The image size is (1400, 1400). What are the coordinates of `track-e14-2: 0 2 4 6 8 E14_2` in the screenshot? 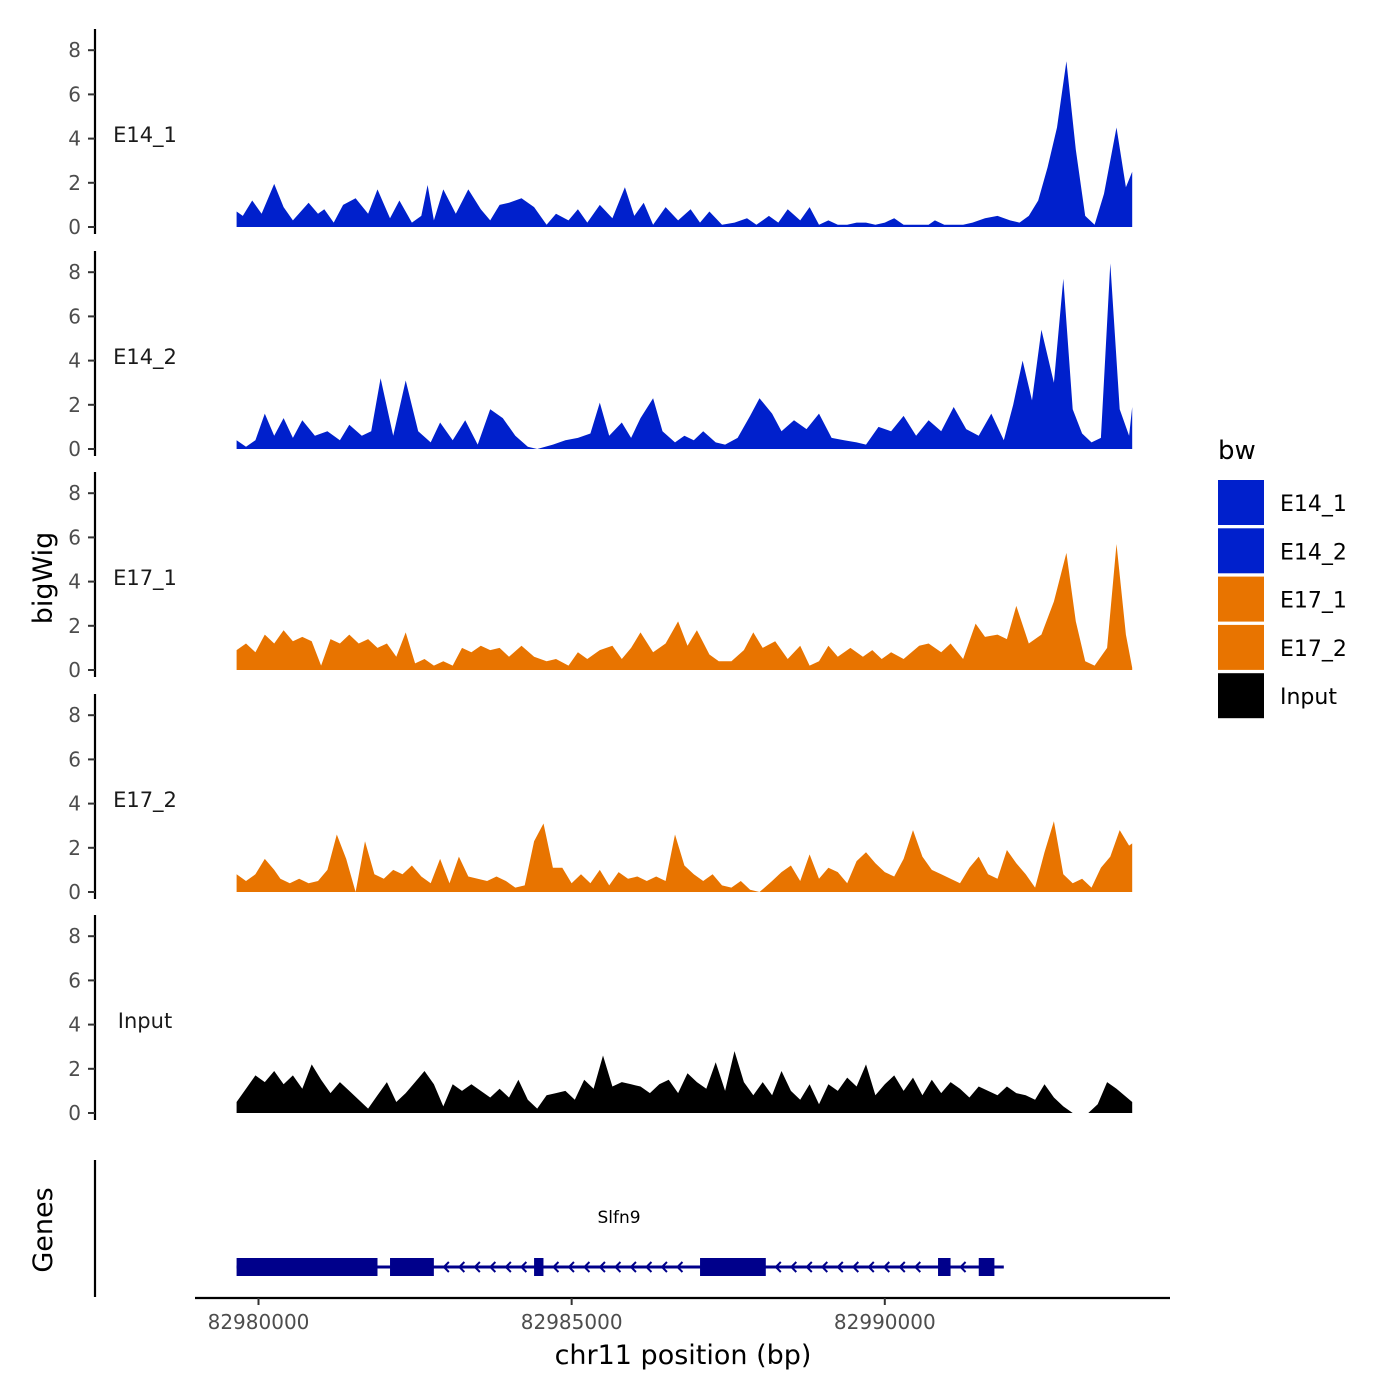 It's located at (600, 355).